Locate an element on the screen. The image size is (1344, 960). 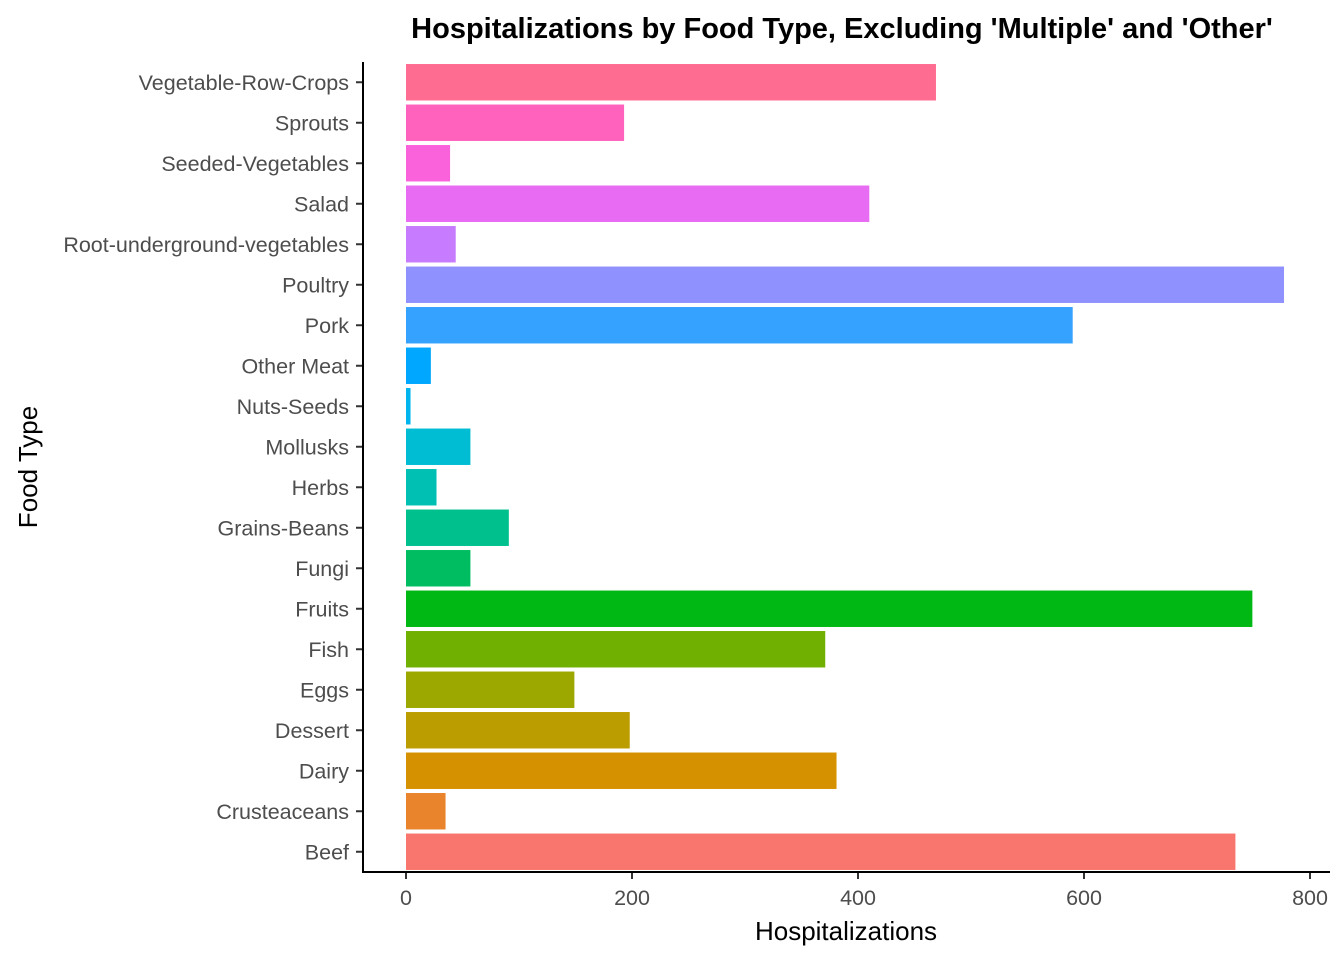
y-tick-label: Sprouts is located at coordinates (312, 123).